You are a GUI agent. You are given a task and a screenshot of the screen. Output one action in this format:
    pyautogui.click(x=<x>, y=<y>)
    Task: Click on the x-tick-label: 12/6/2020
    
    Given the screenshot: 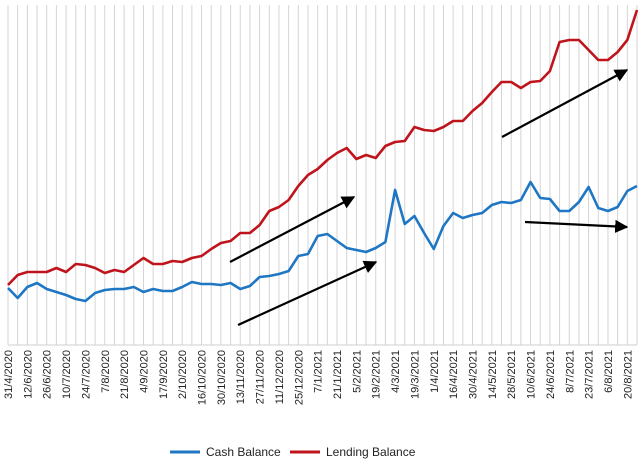 What is the action you would take?
    pyautogui.click(x=28, y=374)
    